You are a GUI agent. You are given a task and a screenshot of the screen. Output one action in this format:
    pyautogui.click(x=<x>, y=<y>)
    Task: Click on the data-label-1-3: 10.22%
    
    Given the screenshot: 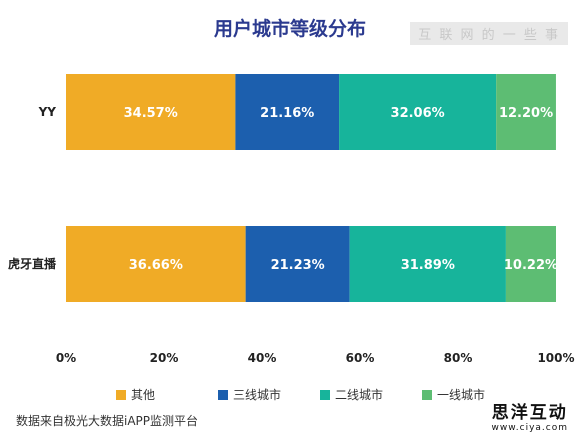 What is the action you would take?
    pyautogui.click(x=531, y=265)
    